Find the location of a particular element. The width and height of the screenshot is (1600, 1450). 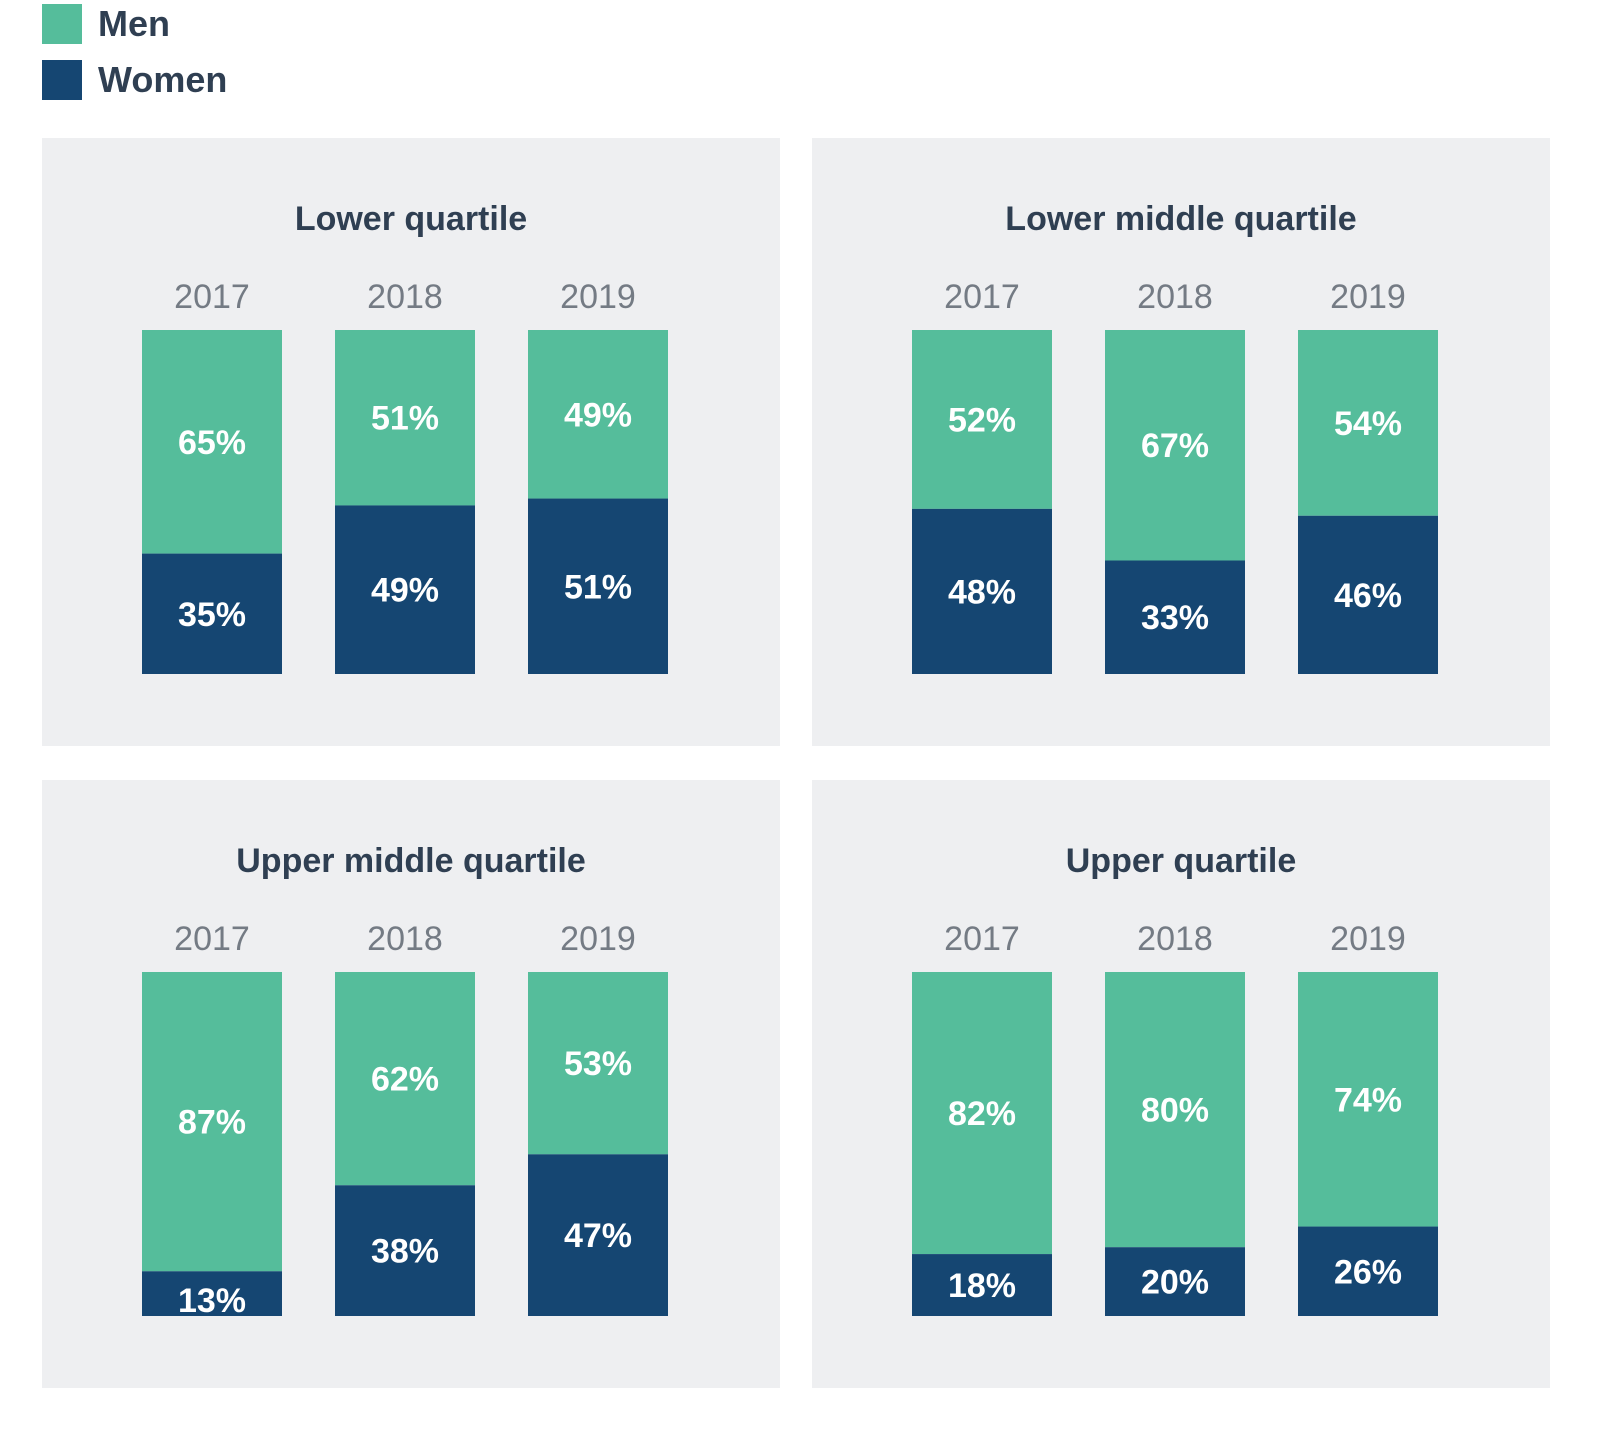

bar-label-women-2018: 33% is located at coordinates (1175, 618).